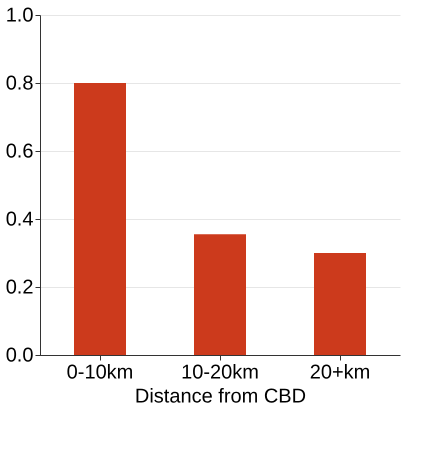 This screenshot has width=429, height=451. I want to click on y-tick-label: 0.8, so click(20, 83).